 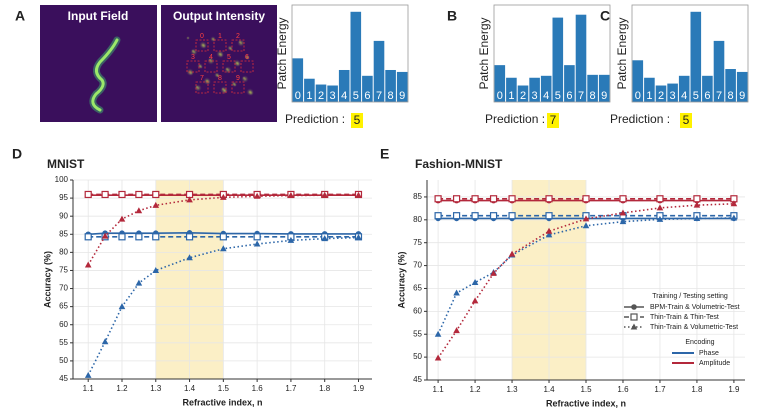 What do you see at coordinates (379, 96) in the screenshot?
I see `x-tick-label: 7` at bounding box center [379, 96].